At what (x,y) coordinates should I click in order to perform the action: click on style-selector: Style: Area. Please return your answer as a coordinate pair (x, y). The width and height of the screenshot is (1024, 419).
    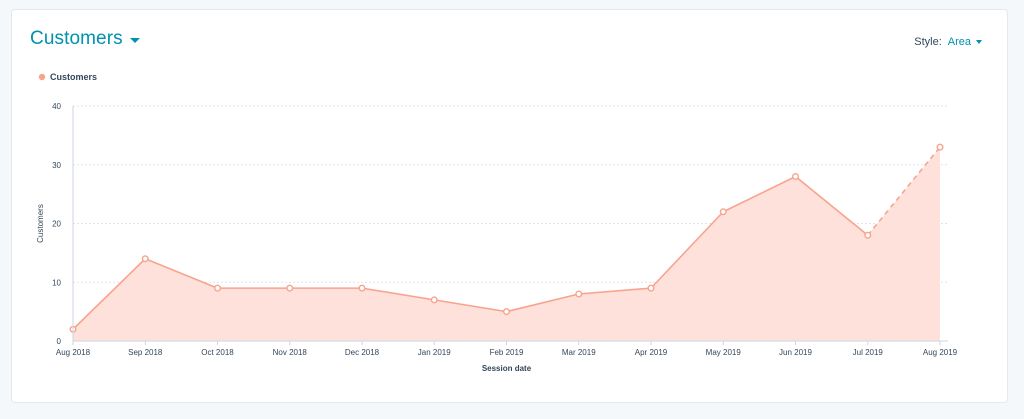
    Looking at the image, I should click on (948, 42).